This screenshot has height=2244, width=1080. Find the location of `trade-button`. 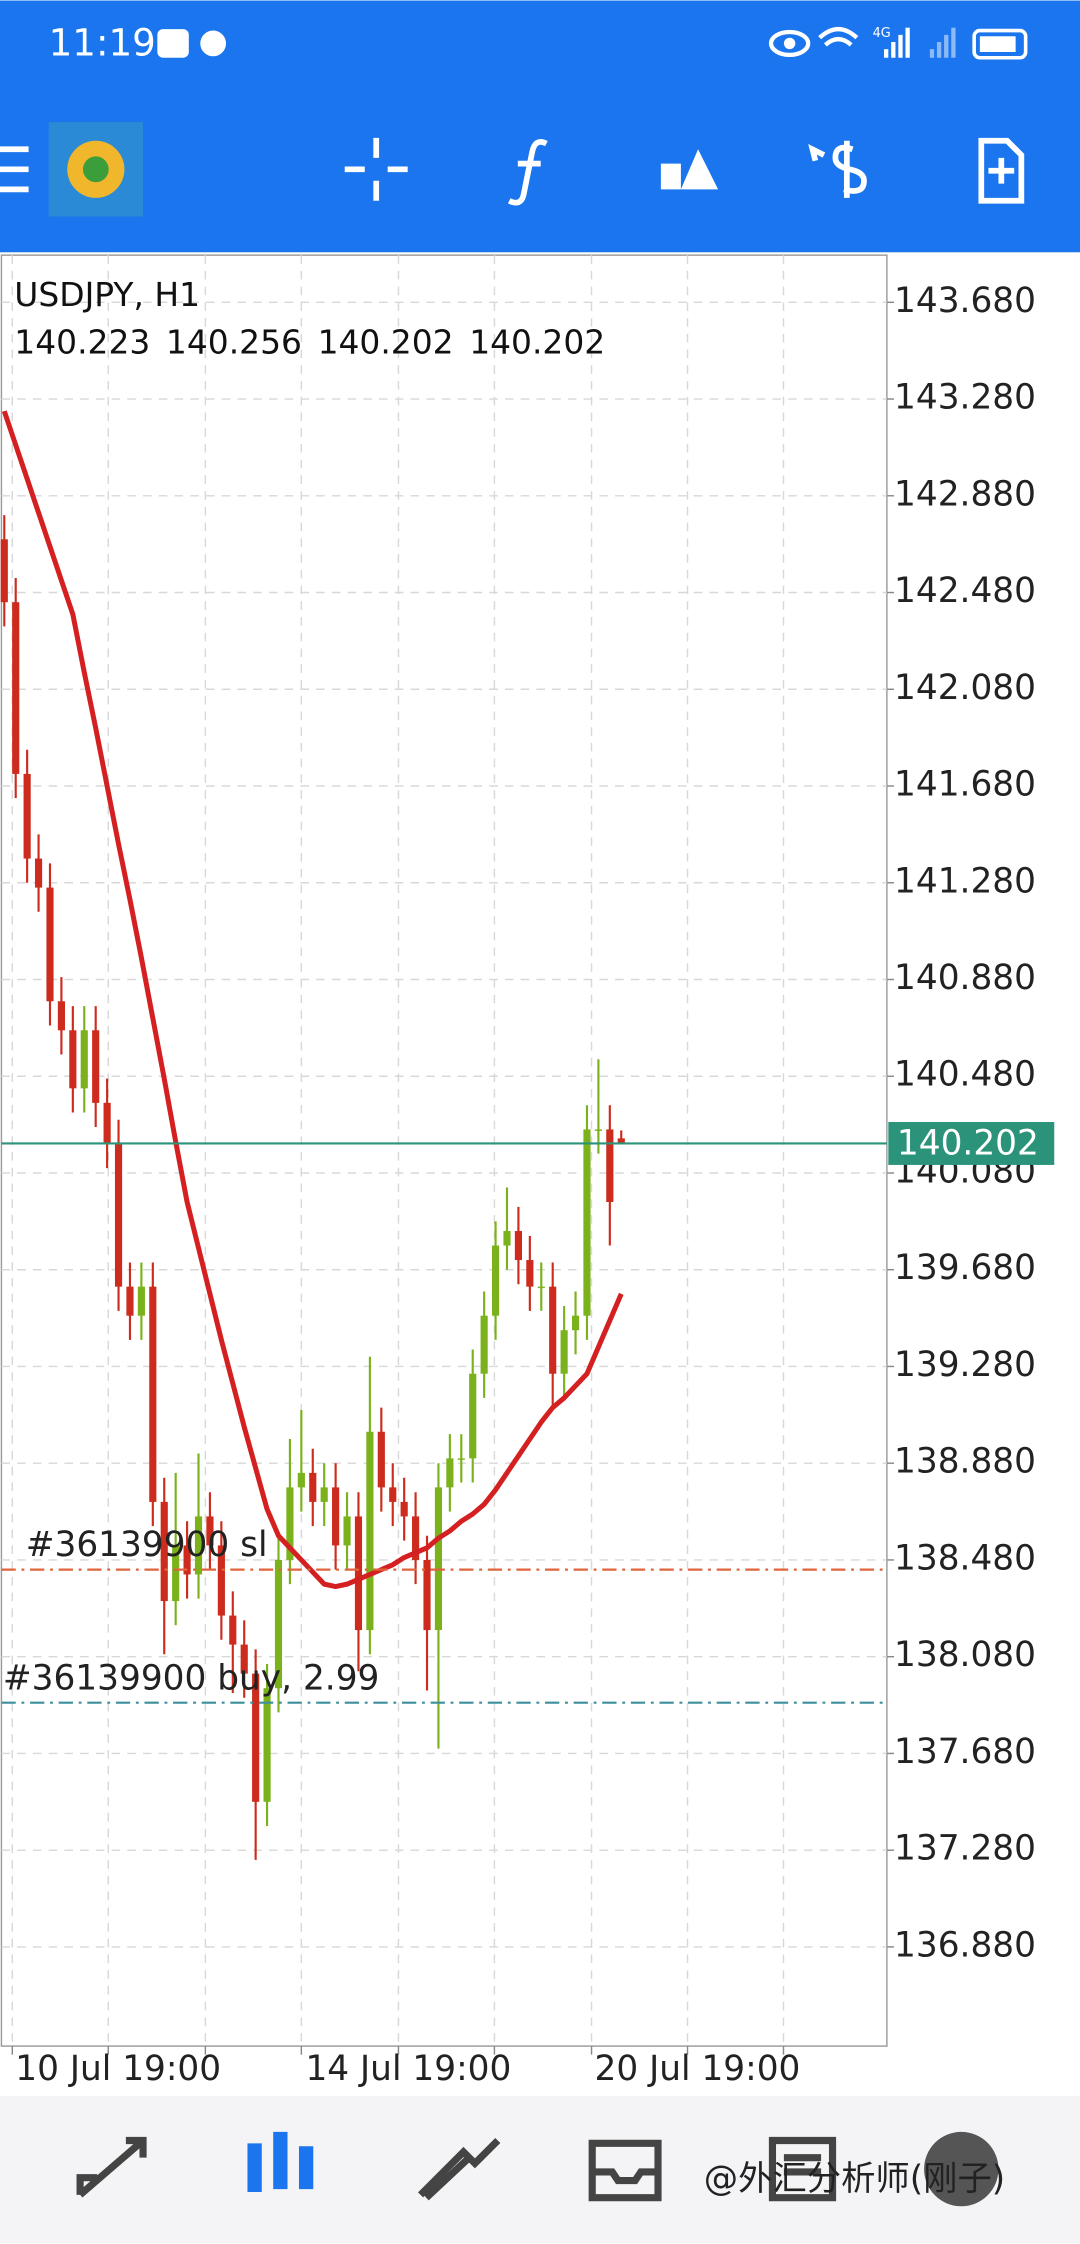

trade-button is located at coordinates (837, 169).